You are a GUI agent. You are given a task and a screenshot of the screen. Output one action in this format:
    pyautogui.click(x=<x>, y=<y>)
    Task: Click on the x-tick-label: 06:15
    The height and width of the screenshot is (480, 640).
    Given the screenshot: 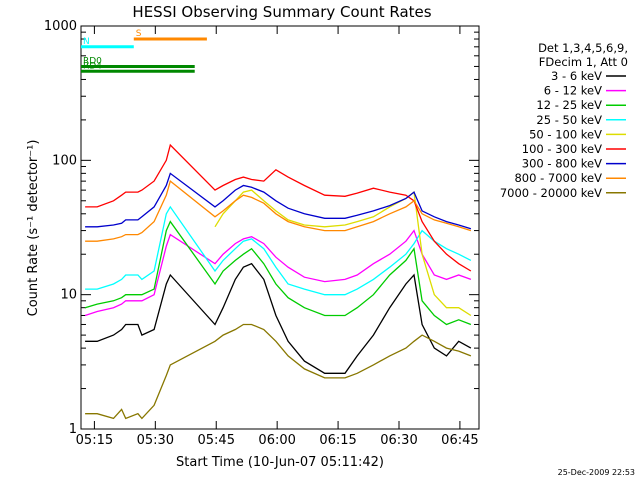 What is the action you would take?
    pyautogui.click(x=337, y=440)
    